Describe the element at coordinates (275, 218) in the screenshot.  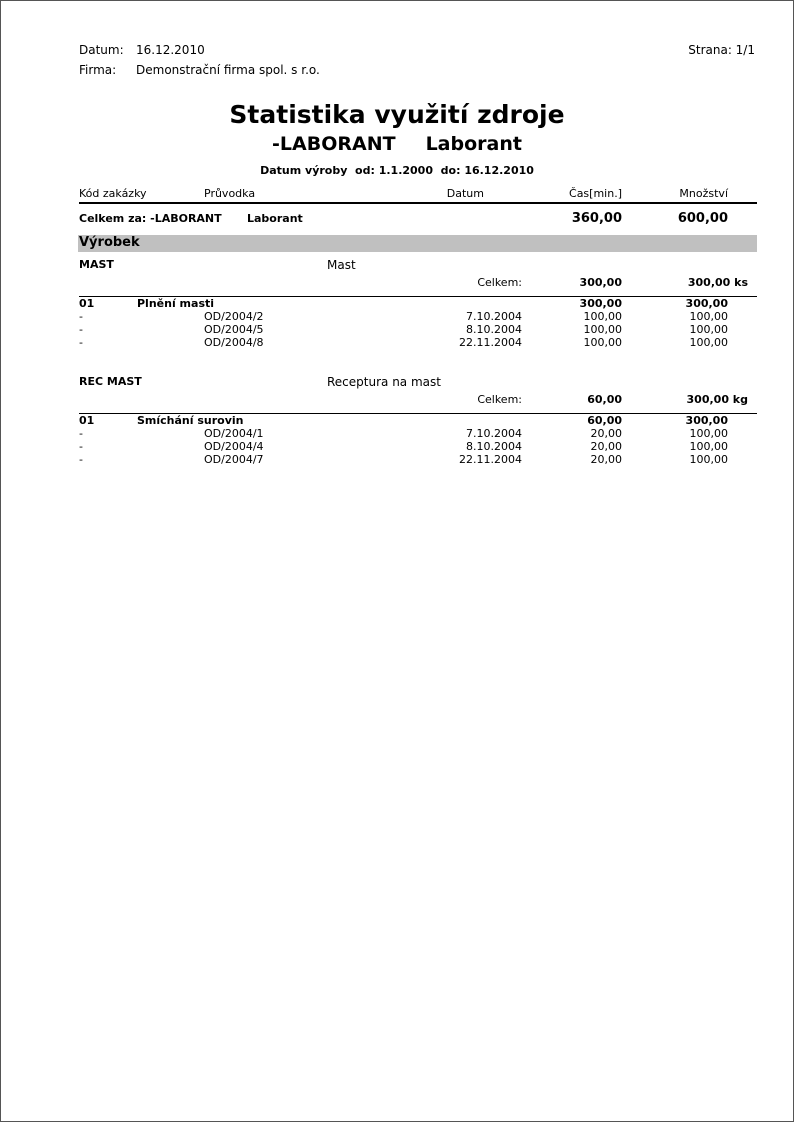
I see `grand-total-name: Laborant` at that location.